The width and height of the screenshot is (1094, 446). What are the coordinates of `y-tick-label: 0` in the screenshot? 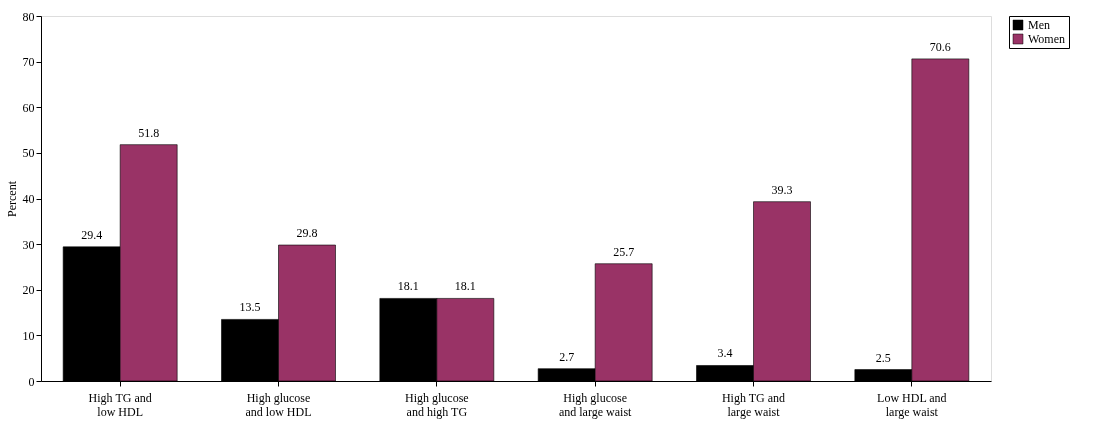 It's located at (31, 381).